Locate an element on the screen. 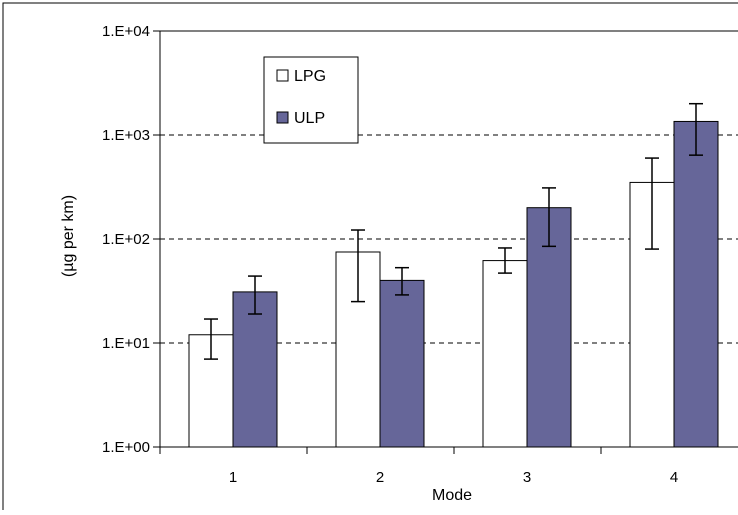  x-axis-title: Mode is located at coordinates (452, 495).